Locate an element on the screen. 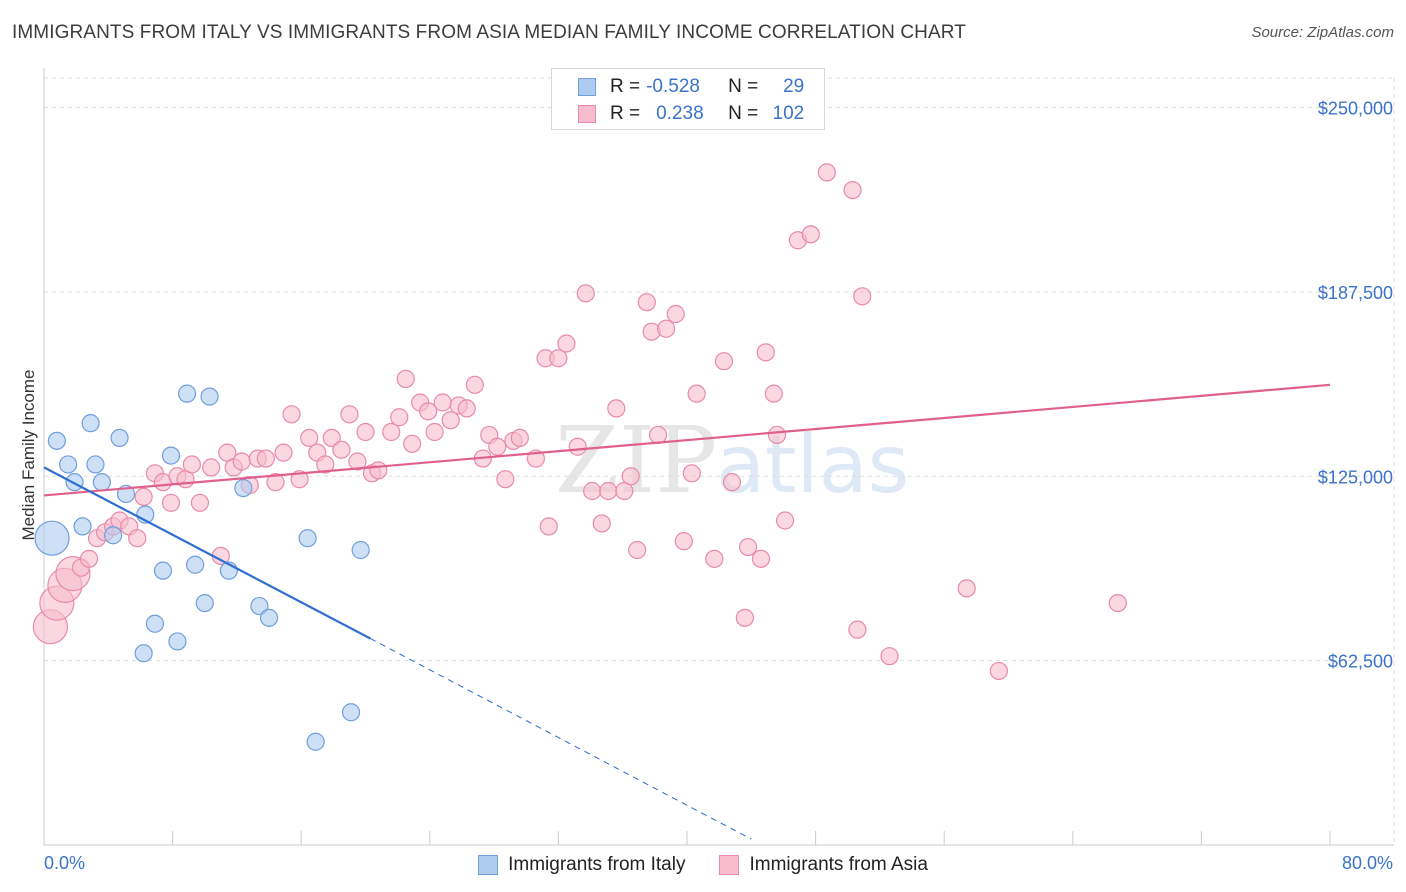 Image resolution: width=1406 pixels, height=892 pixels. legend-item-asia: Immigrants from Asia is located at coordinates (823, 865).